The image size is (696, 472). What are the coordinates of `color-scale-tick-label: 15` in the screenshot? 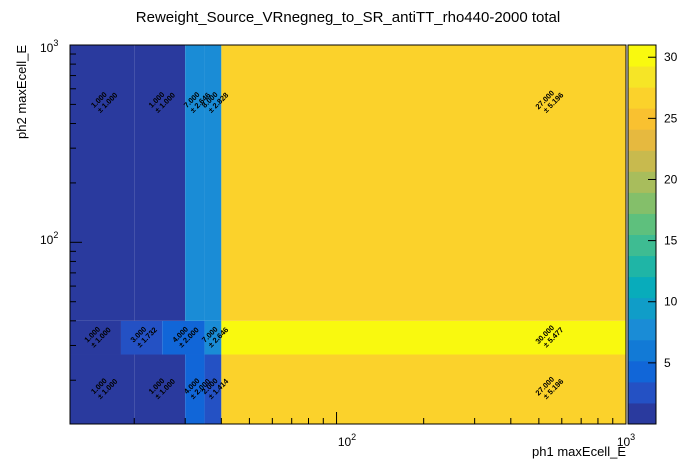 It's located at (671, 241).